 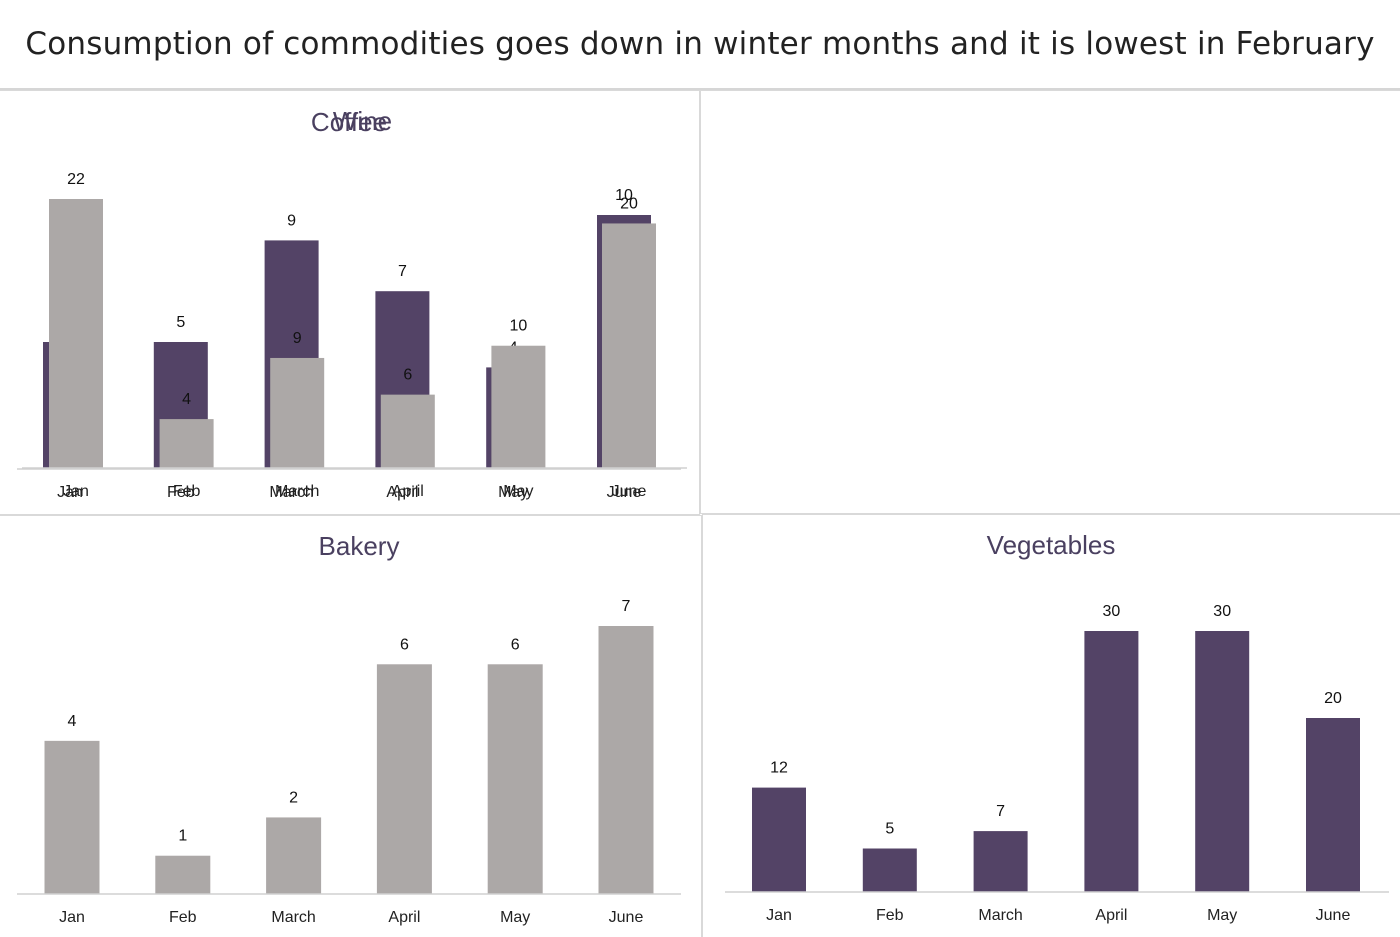 What do you see at coordinates (408, 491) in the screenshot?
I see `category-label-wine-april: April` at bounding box center [408, 491].